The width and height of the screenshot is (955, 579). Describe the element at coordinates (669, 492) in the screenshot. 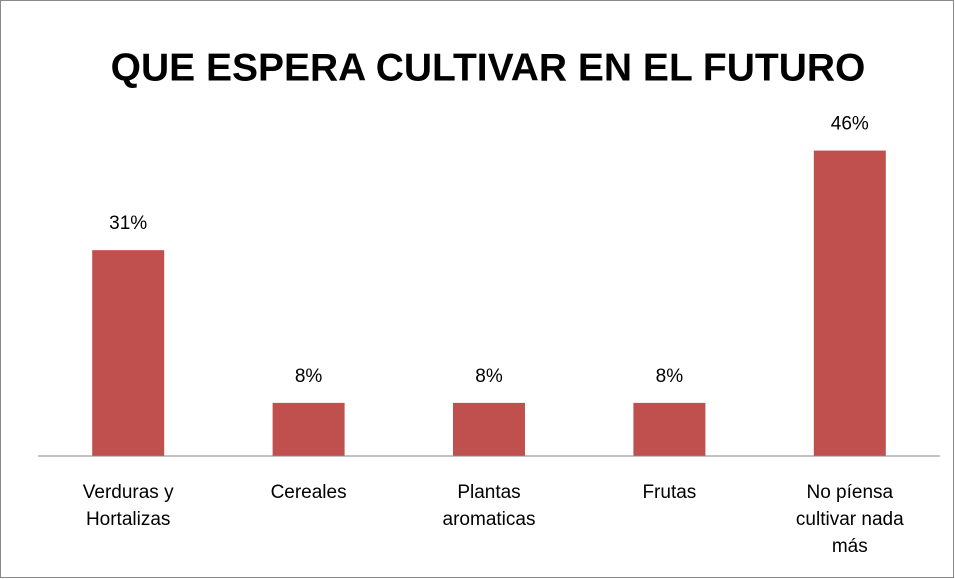

I see `x-tick-label: Frutas` at that location.